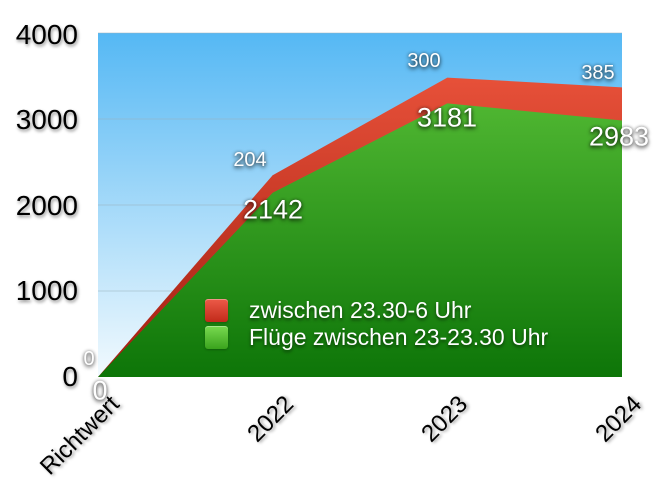 Image resolution: width=665 pixels, height=500 pixels. What do you see at coordinates (360, 310) in the screenshot?
I see `legend-label-red: zwischen 23.30-6 Uhr` at bounding box center [360, 310].